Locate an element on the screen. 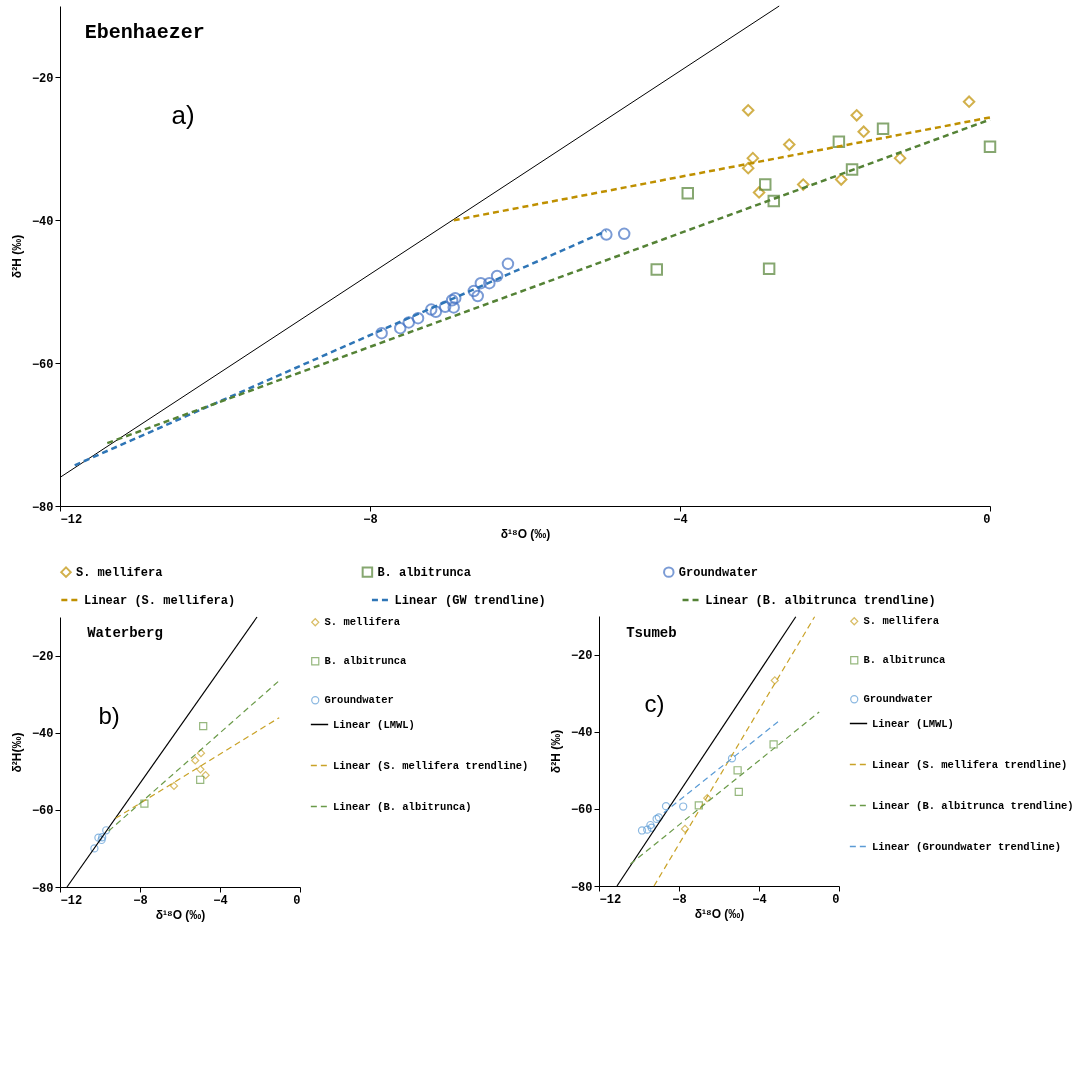 This screenshot has width=1092, height=1068. text: Tsumeb is located at coordinates (651, 633).